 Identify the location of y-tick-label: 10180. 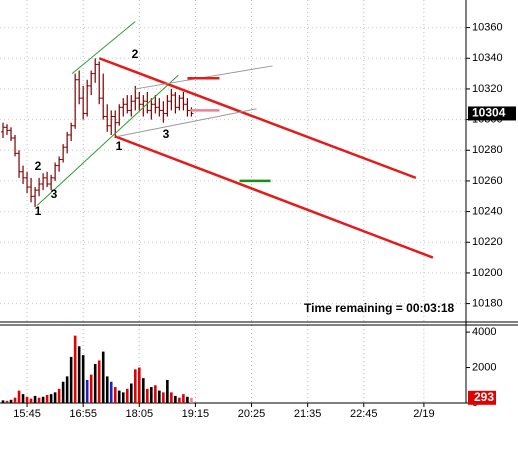
(487, 304).